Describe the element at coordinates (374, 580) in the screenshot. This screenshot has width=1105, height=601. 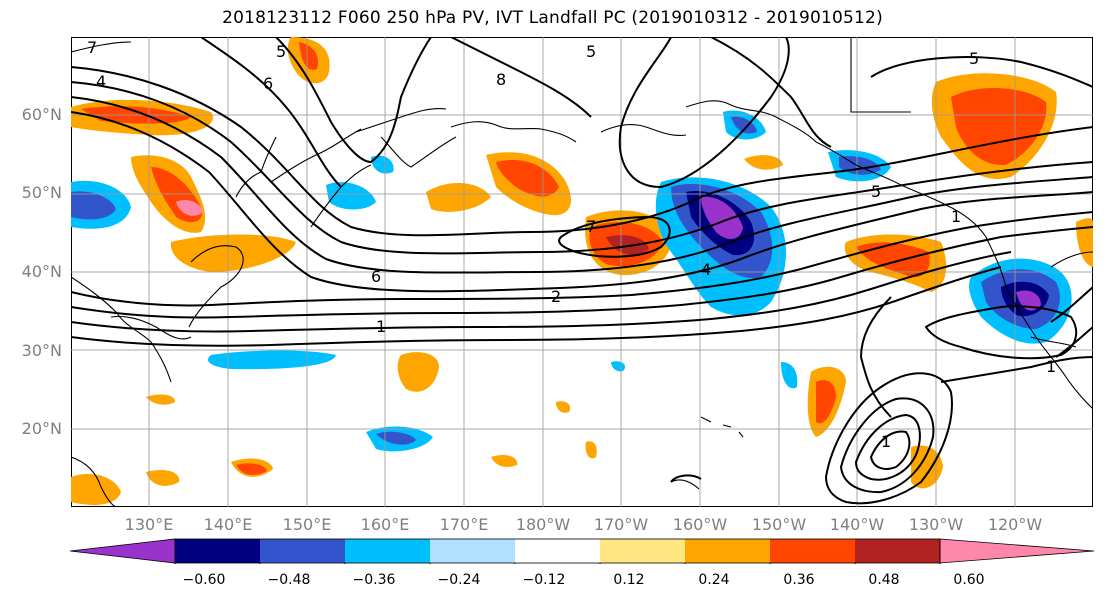
I see `colorbar-tick-label: −0.36` at that location.